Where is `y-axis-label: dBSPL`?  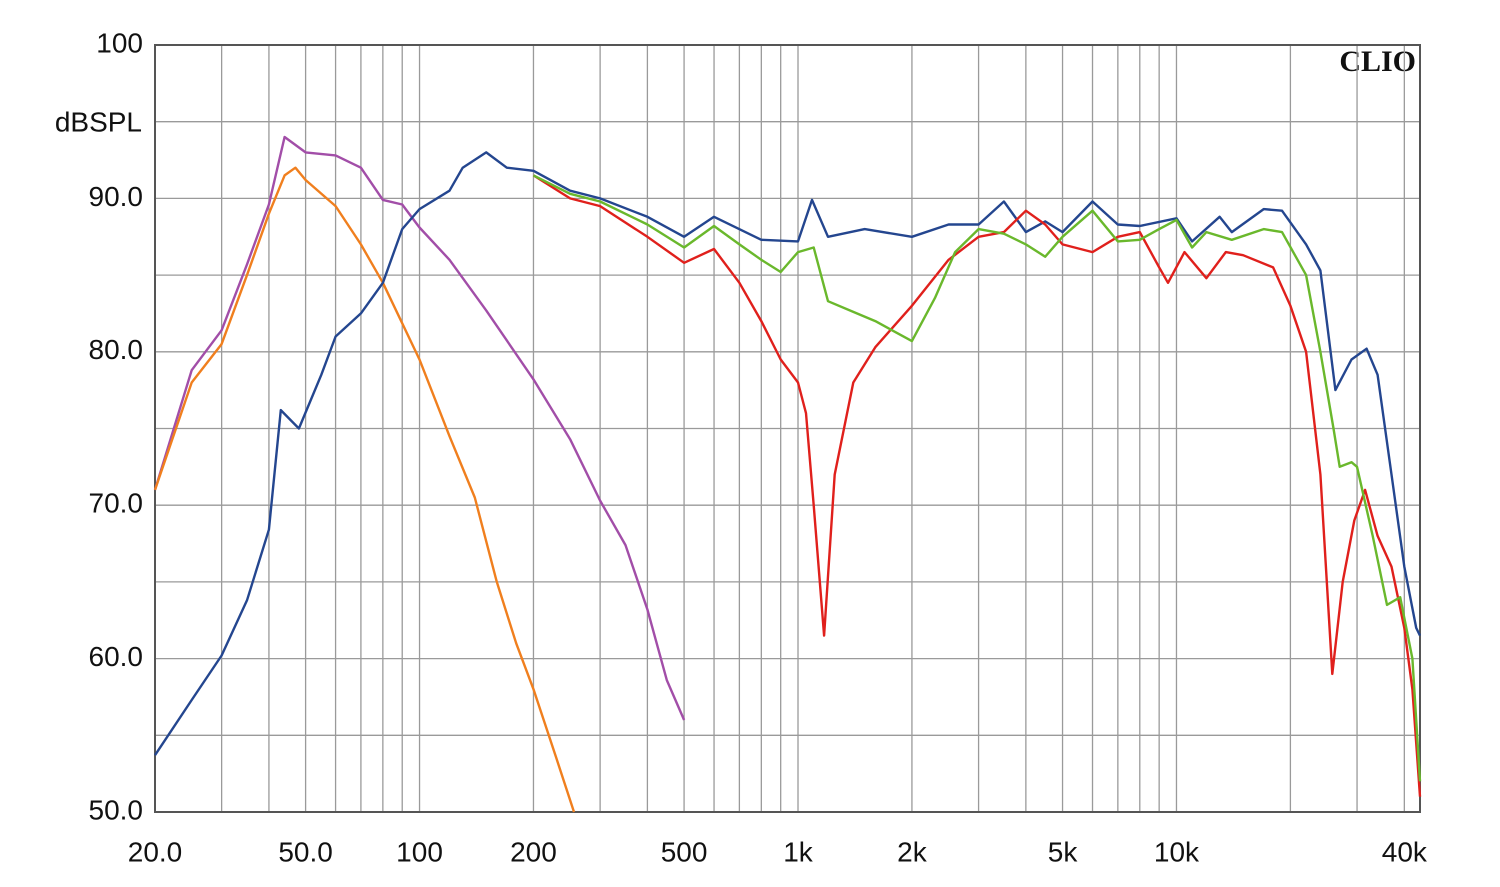
y-axis-label: dBSPL is located at coordinates (98, 121).